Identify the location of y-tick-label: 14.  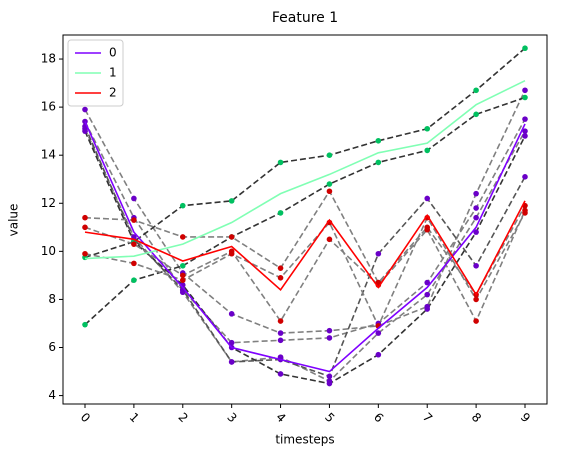
(48, 155).